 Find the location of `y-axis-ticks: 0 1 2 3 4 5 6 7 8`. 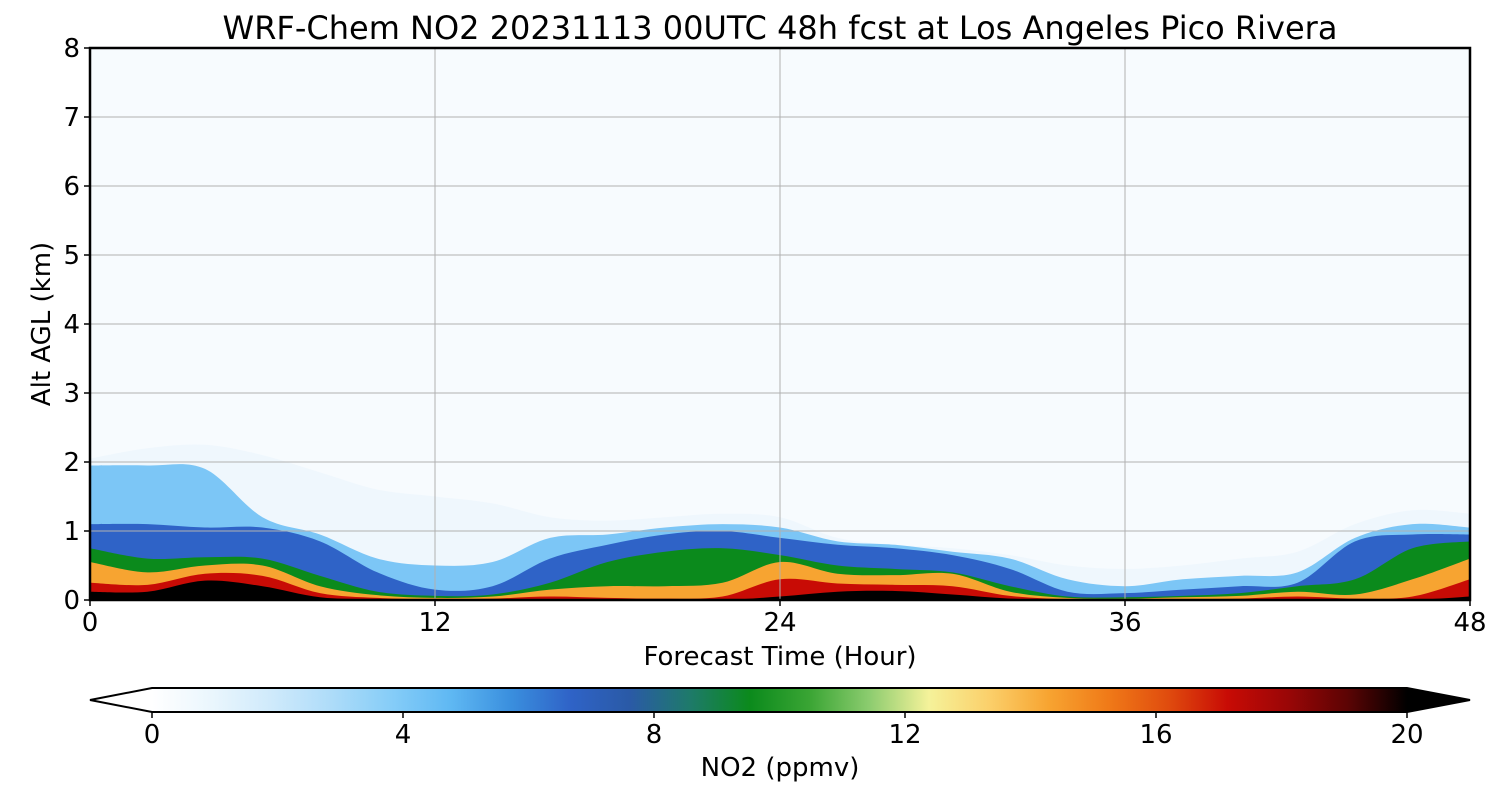

y-axis-ticks: 0 1 2 3 4 5 6 7 8 is located at coordinates (76, 325).